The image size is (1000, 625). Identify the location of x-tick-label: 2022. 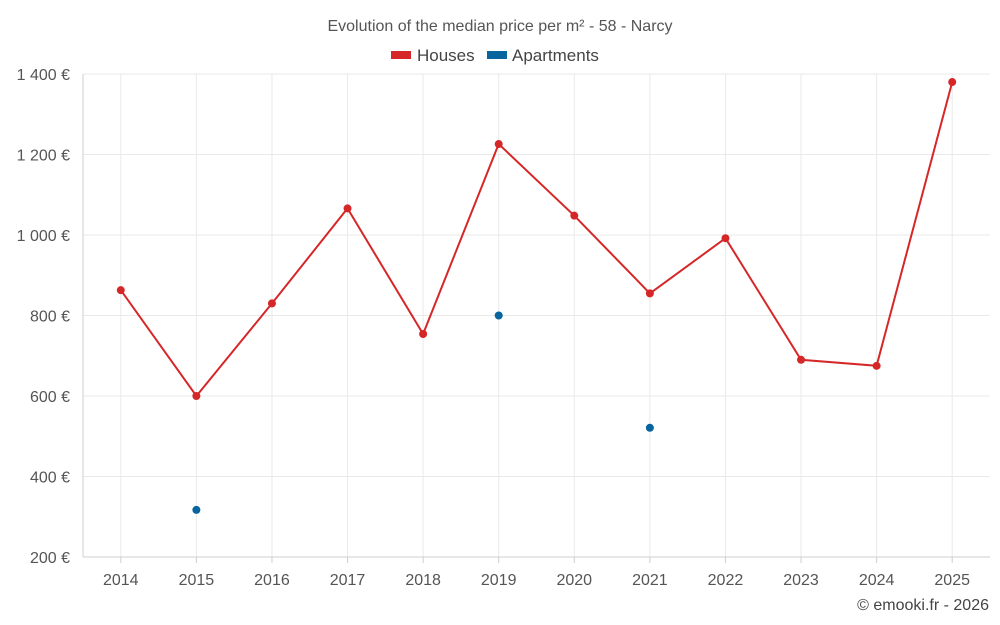
(726, 580).